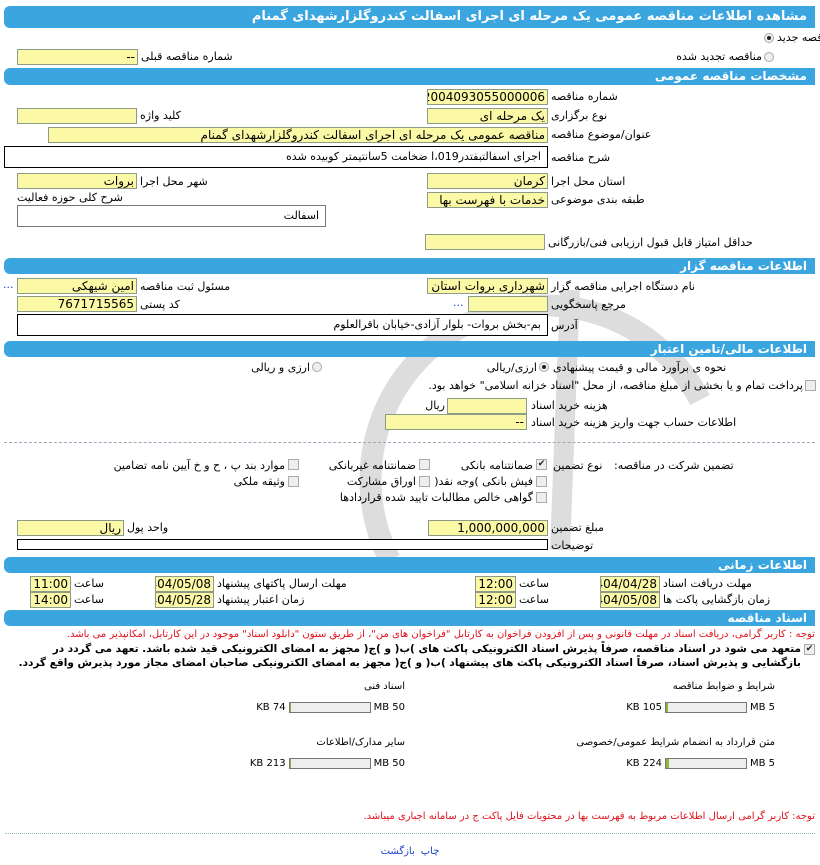 This screenshot has height=865, width=820. Describe the element at coordinates (581, 157) in the screenshot. I see `tender-desc-label: شرح مناقصه` at that location.